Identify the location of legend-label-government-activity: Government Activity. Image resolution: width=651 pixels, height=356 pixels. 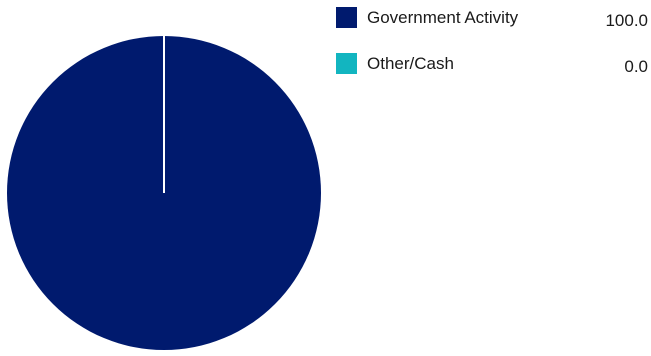
(443, 17).